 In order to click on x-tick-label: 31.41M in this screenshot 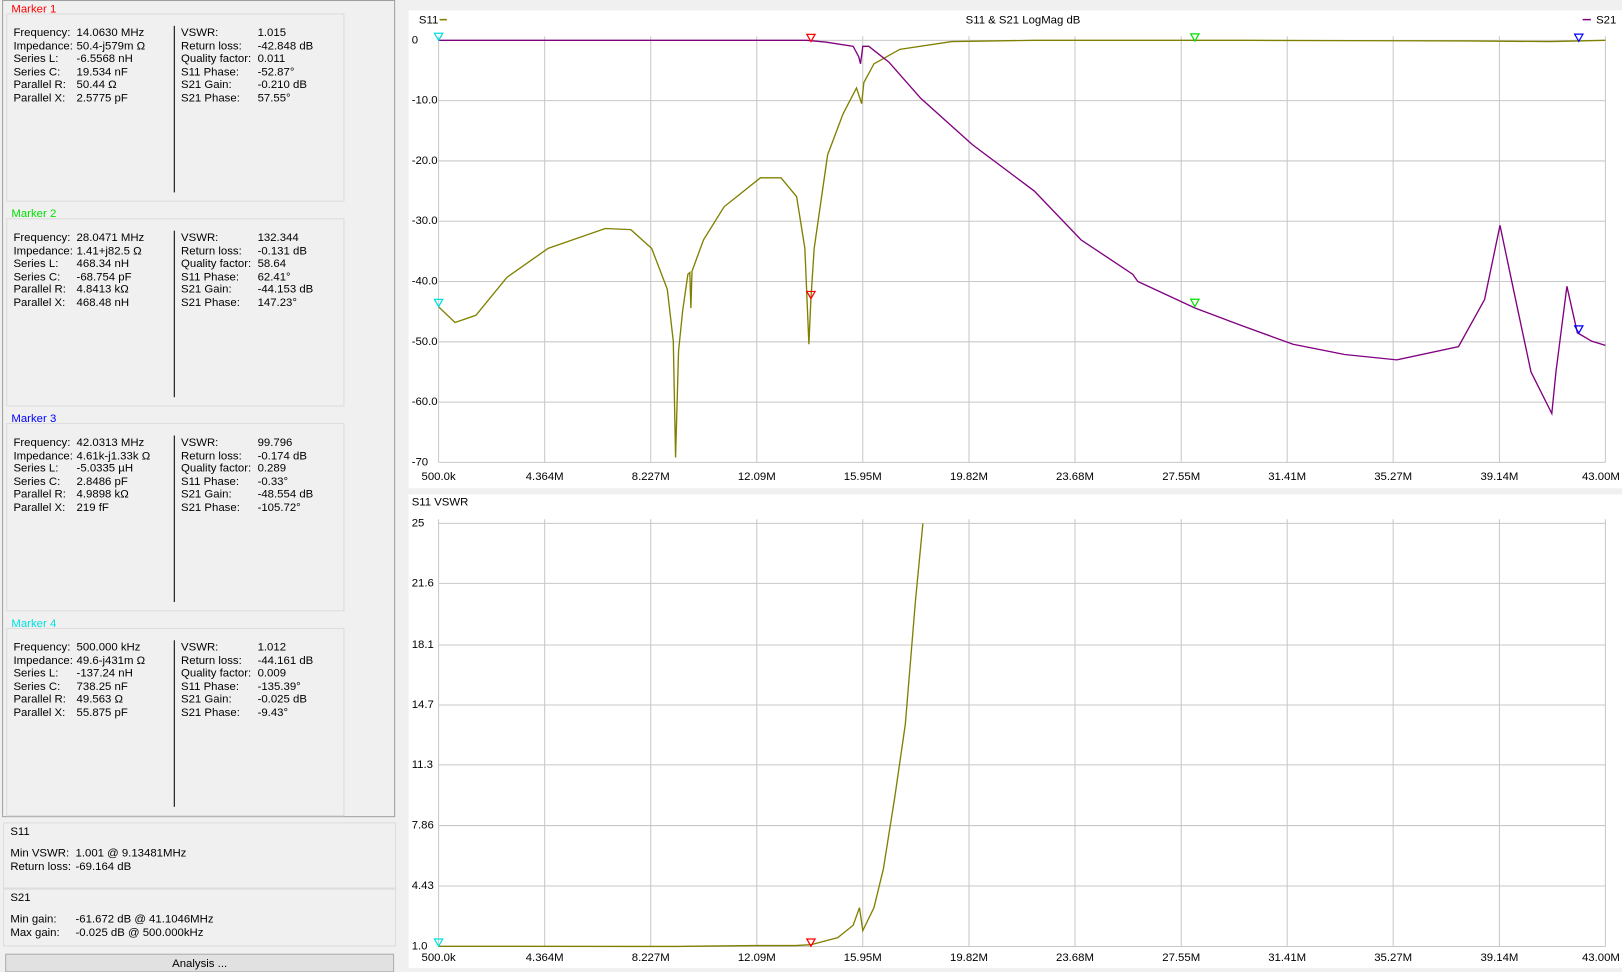, I will do `click(1287, 958)`.